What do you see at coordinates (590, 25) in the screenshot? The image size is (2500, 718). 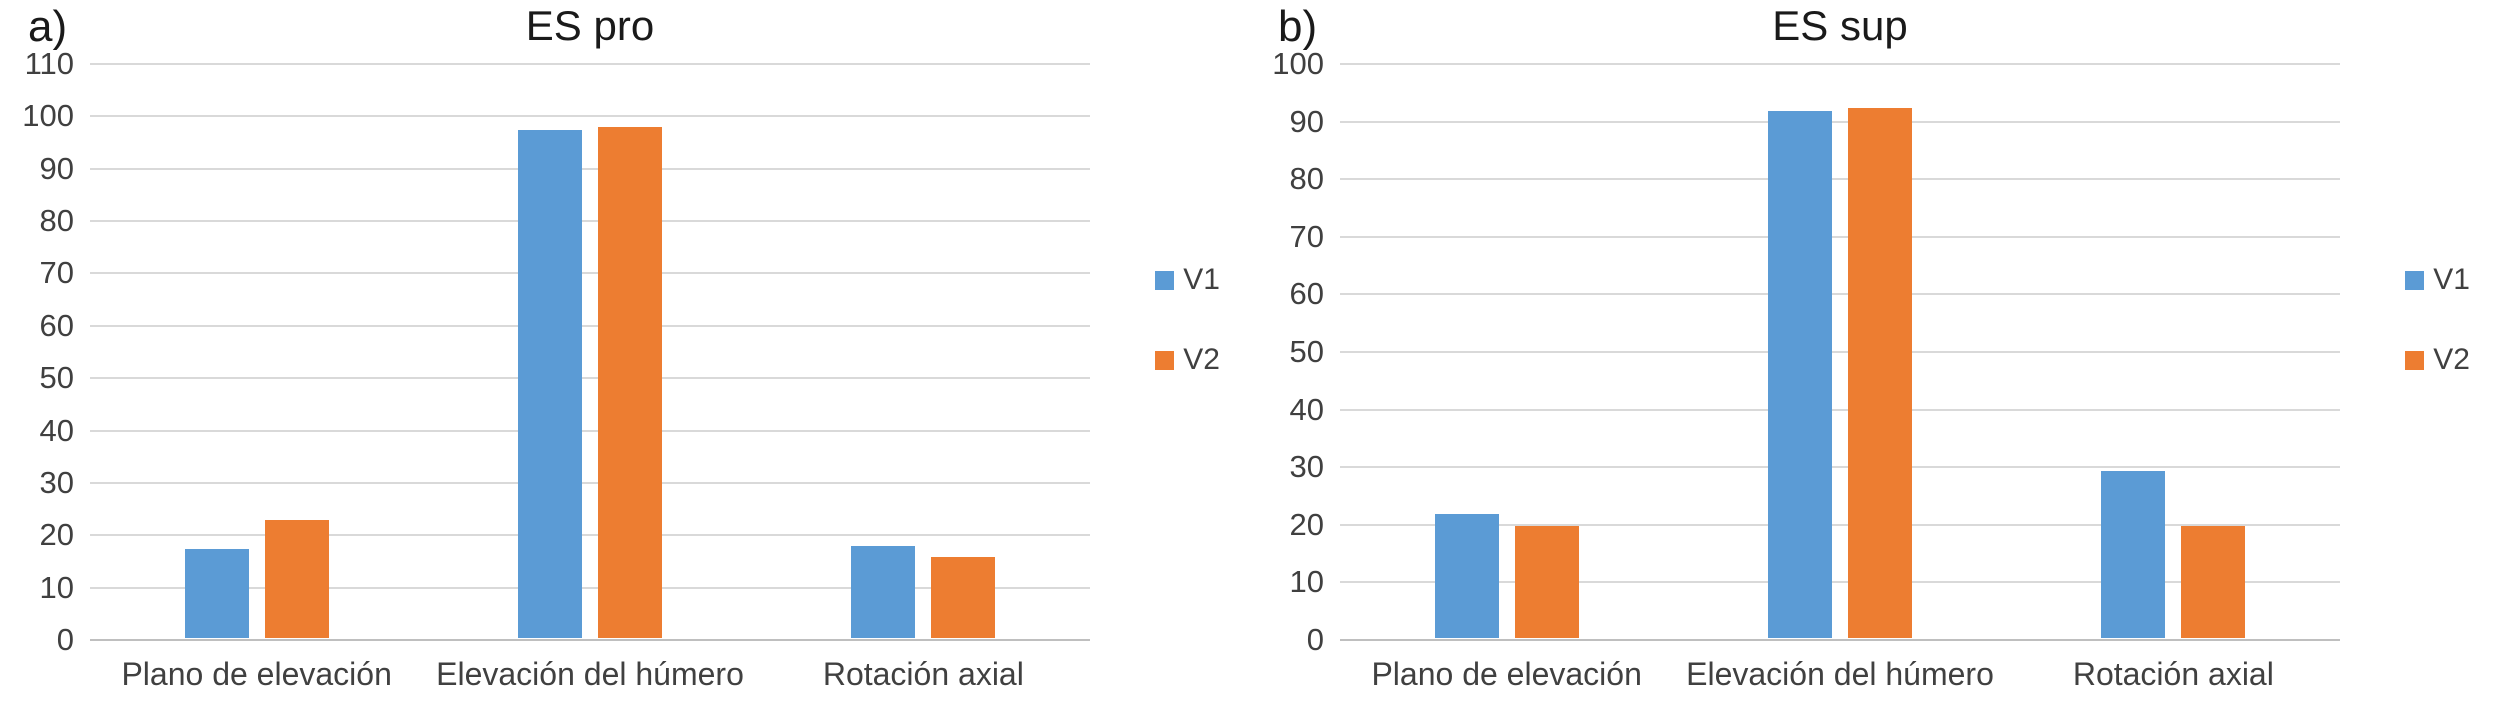 I see `chart-title-es-pro: ES pro` at bounding box center [590, 25].